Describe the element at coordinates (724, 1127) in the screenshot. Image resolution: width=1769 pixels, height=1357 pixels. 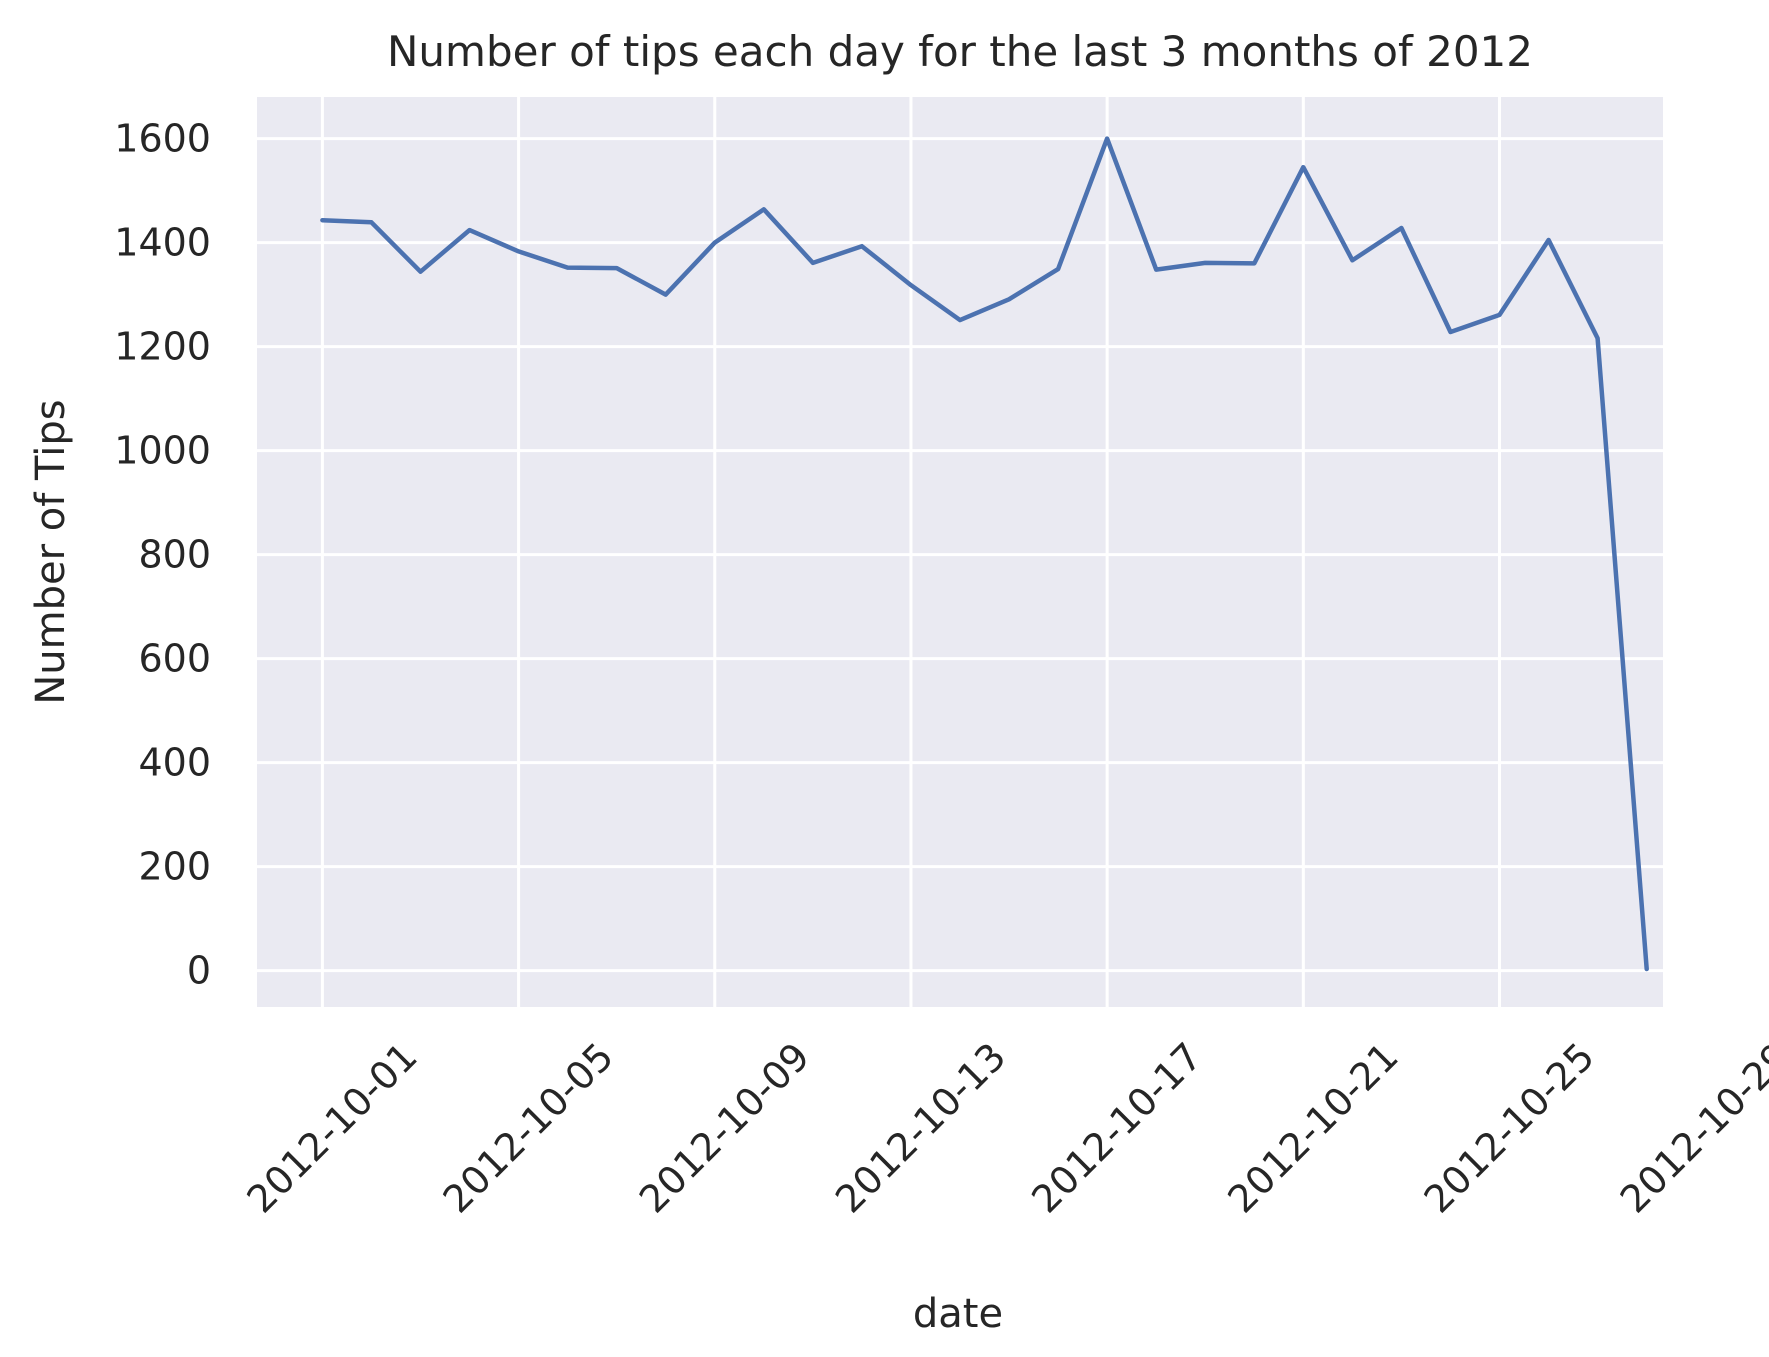
I see `x-tick-label: 2012-10-09` at that location.